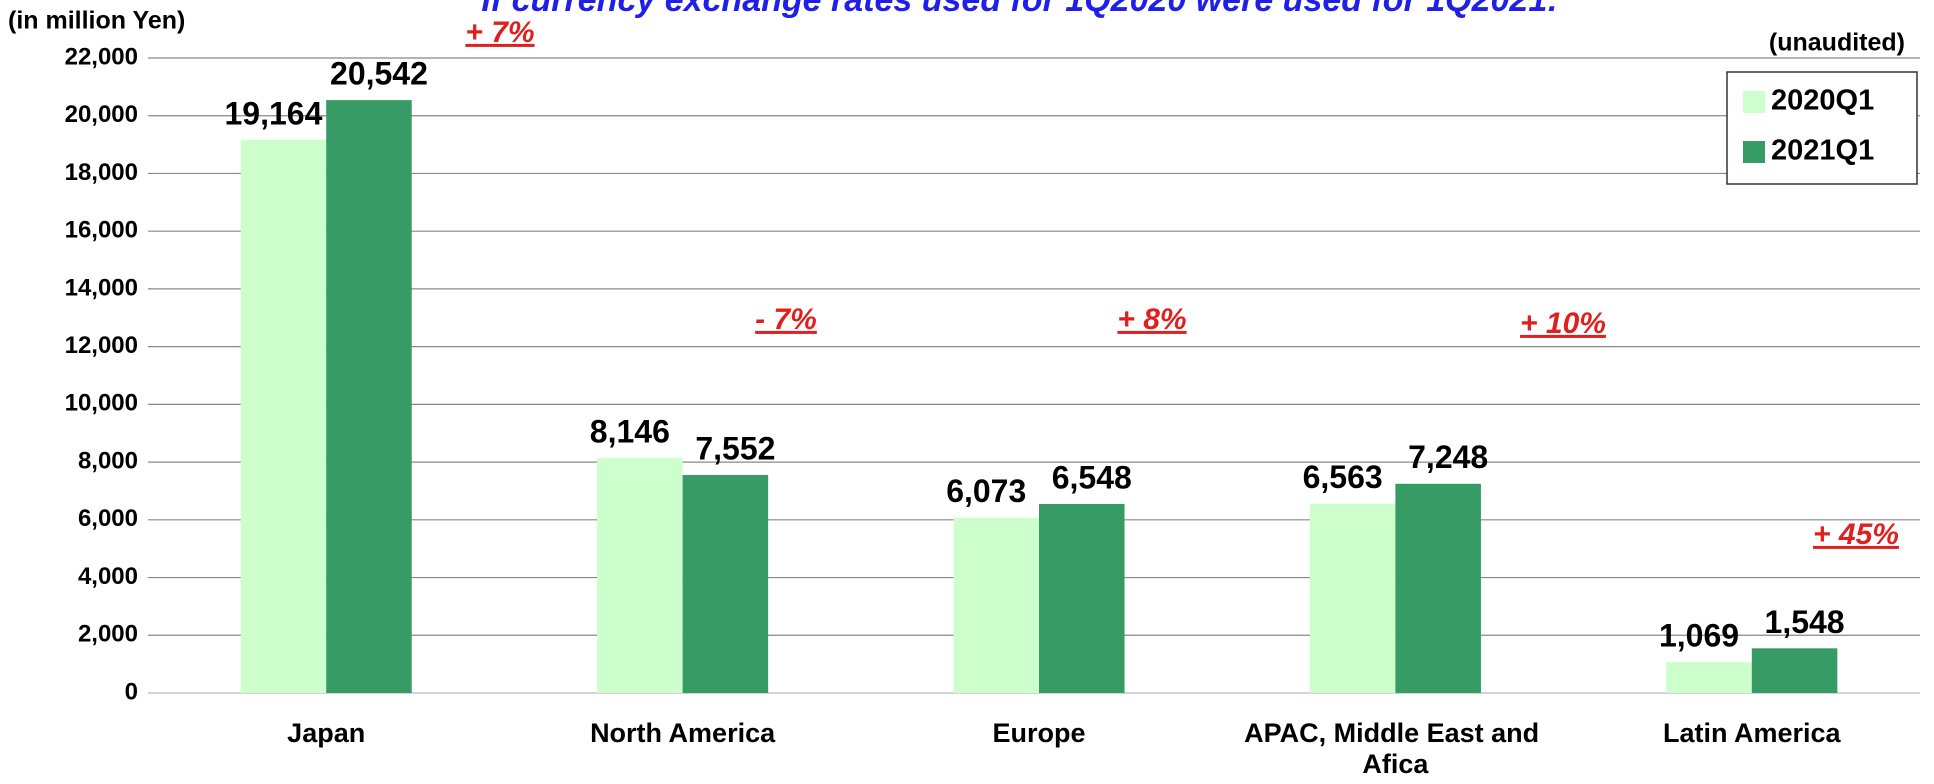 This screenshot has height=784, width=1934. What do you see at coordinates (1395, 748) in the screenshot?
I see `x-tick-label: APAC, Middle East and Afica` at bounding box center [1395, 748].